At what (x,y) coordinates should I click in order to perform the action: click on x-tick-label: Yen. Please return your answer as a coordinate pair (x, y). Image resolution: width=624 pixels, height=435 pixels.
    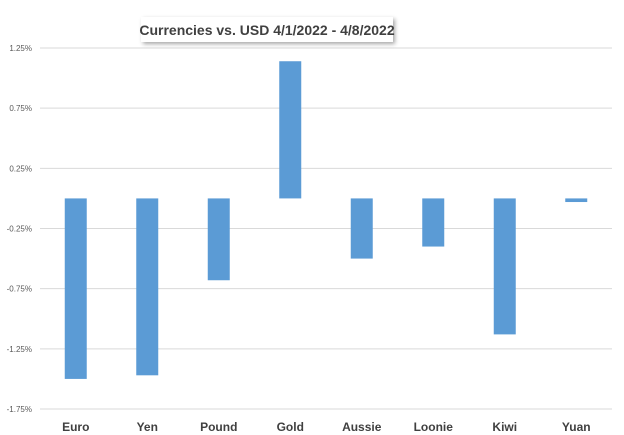
    Looking at the image, I should click on (147, 427).